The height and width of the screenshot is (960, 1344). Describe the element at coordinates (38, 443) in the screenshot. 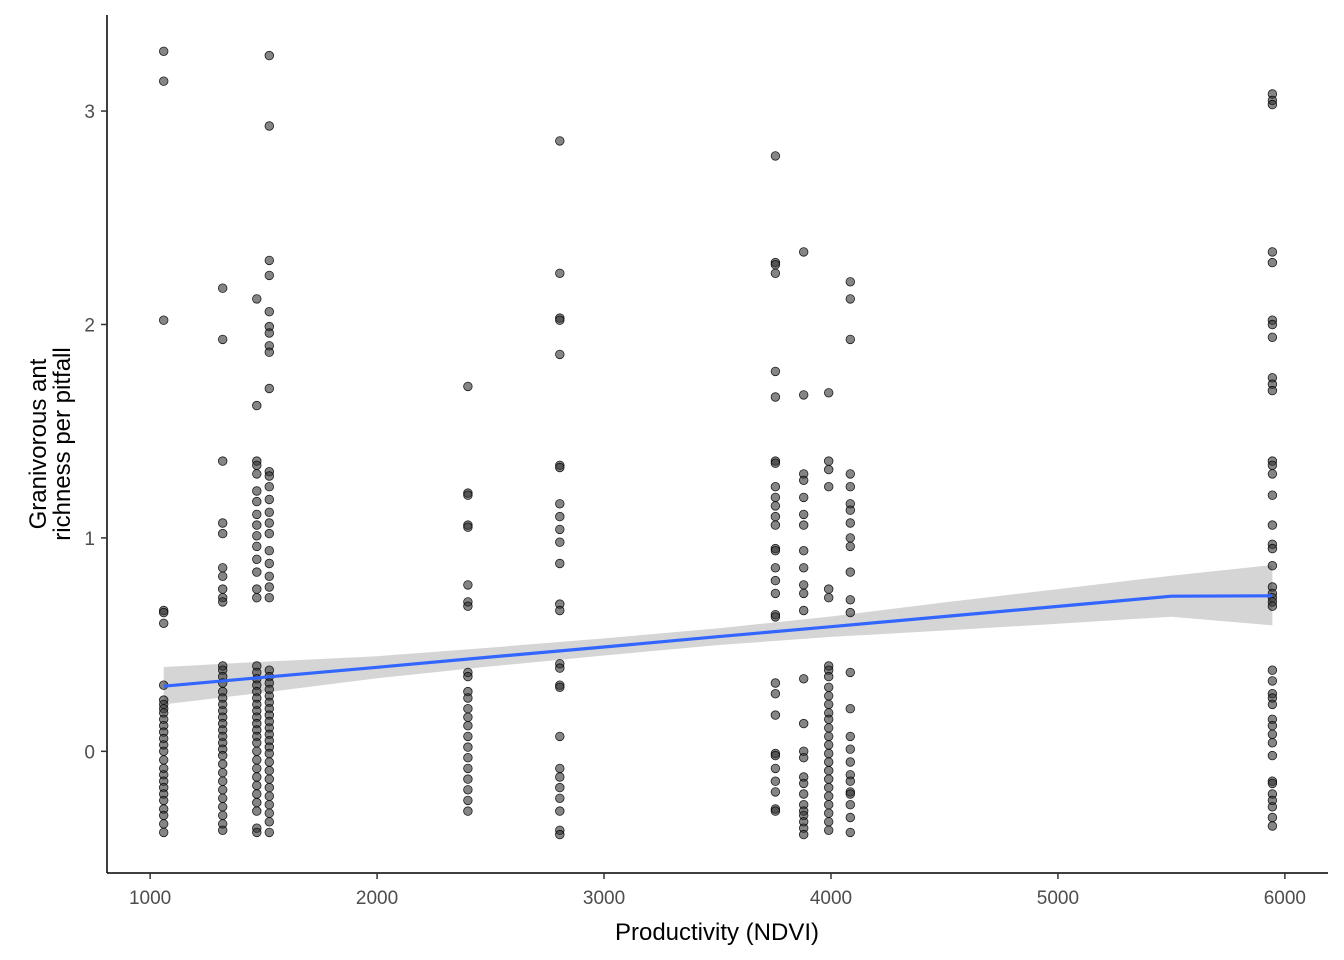

I see `y-axis-title-line-1: Granivorous ant` at that location.